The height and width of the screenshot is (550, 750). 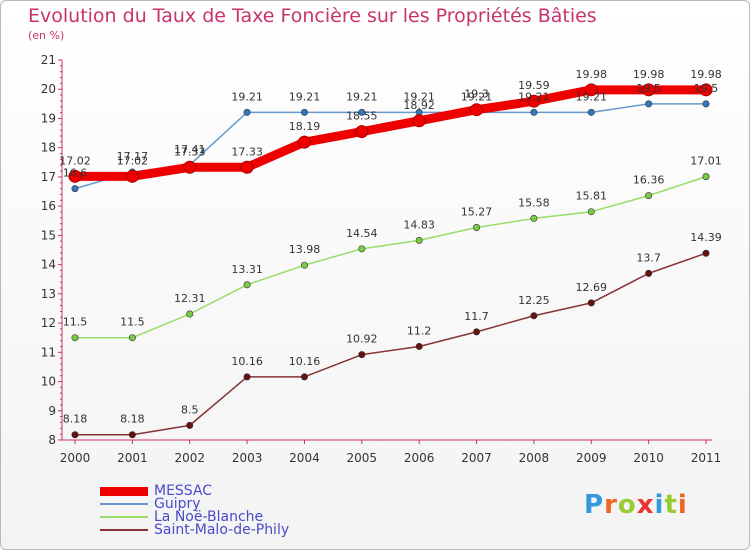 What do you see at coordinates (75, 458) in the screenshot?
I see `x-tick-label: 2000` at bounding box center [75, 458].